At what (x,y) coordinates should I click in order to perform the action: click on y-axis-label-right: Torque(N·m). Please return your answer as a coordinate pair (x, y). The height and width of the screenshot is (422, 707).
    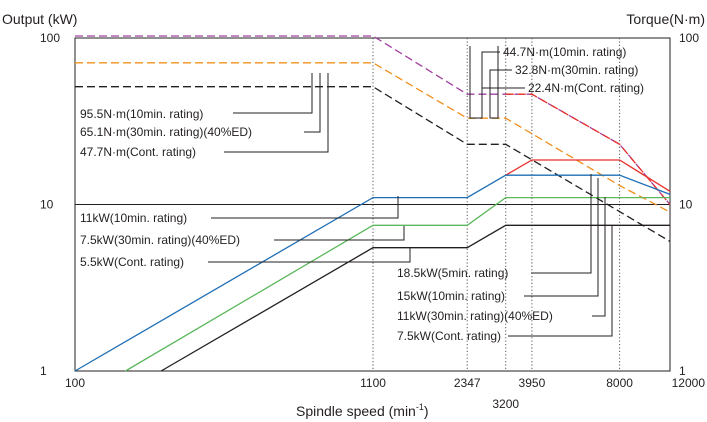
    Looking at the image, I should click on (665, 19).